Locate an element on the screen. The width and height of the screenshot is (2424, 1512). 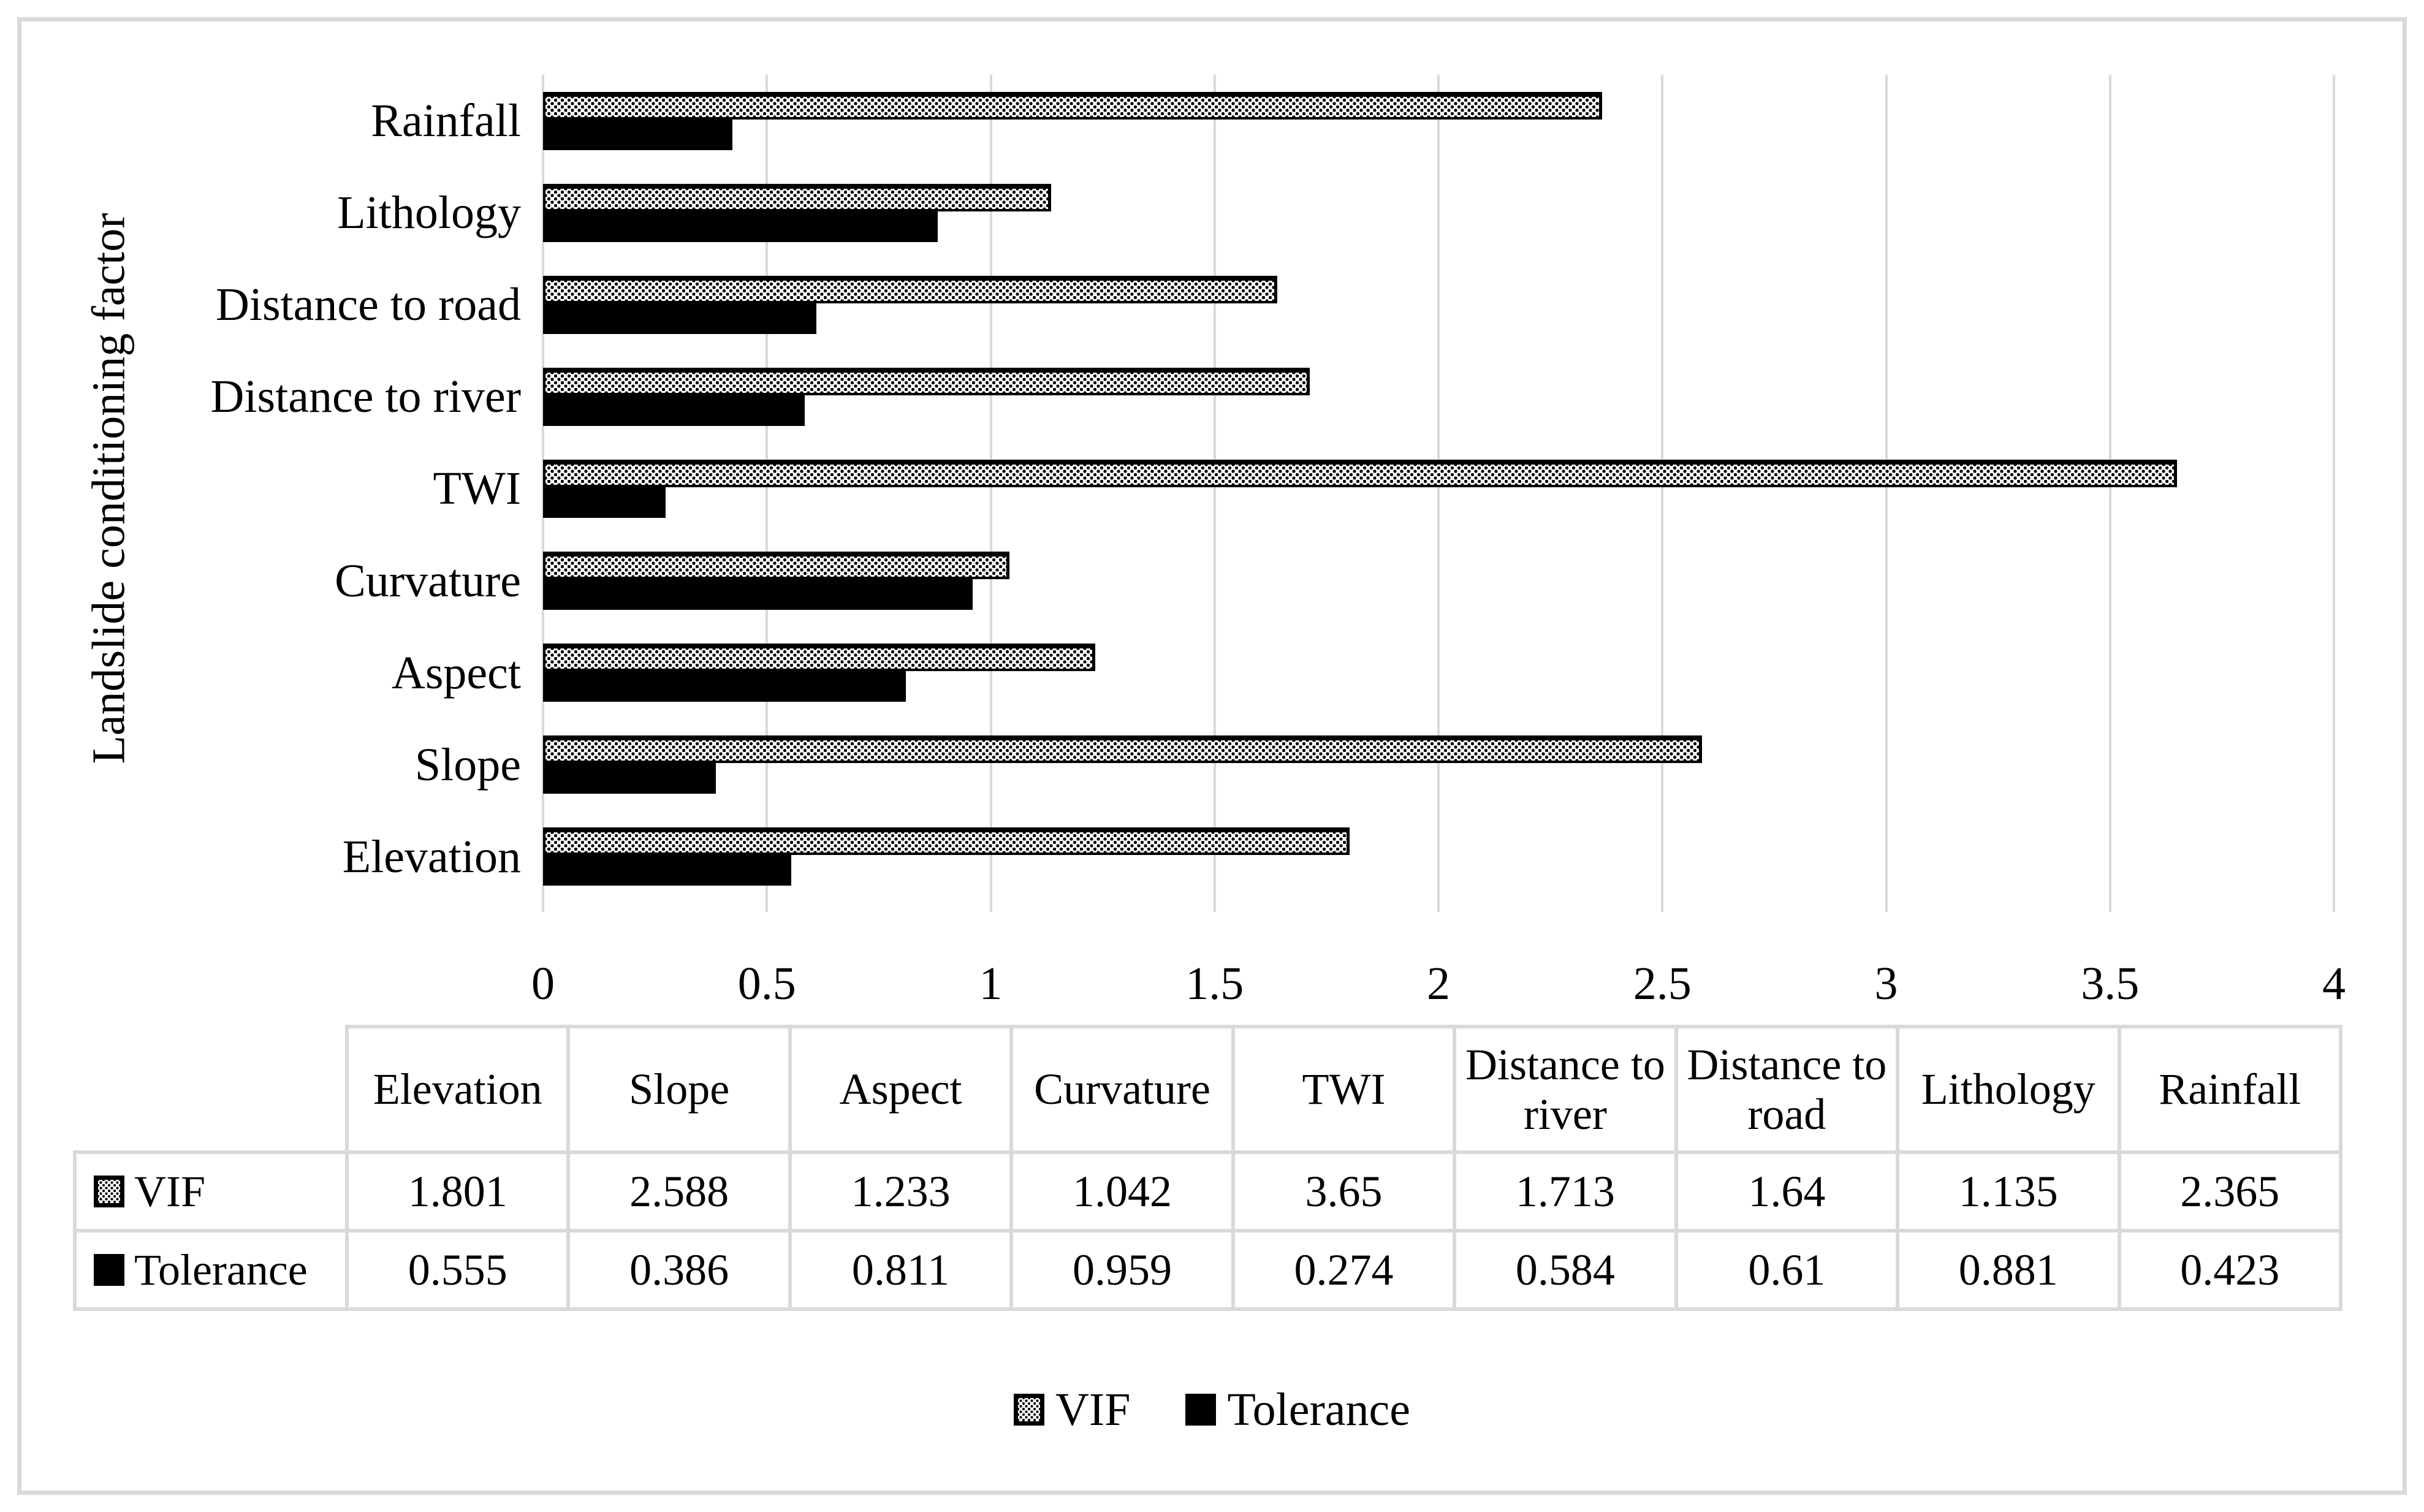
legend-label: VIF is located at coordinates (1093, 1409).